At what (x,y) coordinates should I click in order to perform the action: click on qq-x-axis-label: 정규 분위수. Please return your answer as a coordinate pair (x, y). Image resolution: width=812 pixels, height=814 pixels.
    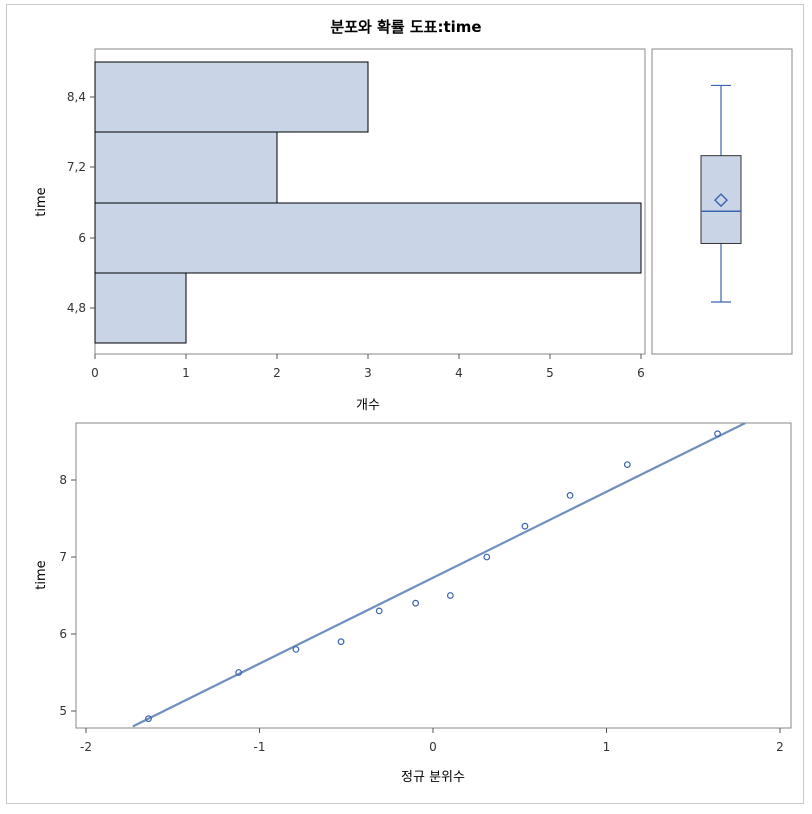
    Looking at the image, I should click on (433, 777).